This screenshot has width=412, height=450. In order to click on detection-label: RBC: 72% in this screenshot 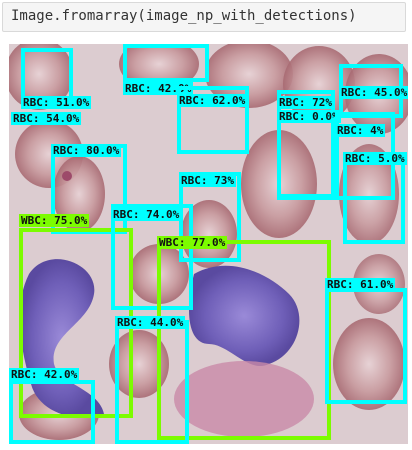, I will do `click(305, 102)`.